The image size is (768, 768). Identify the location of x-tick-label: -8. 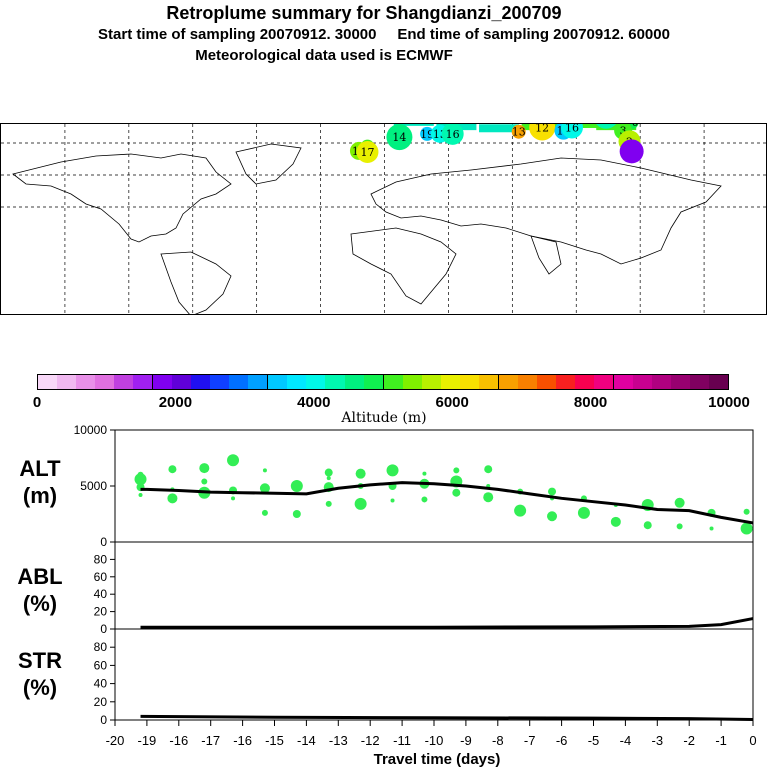
(498, 740).